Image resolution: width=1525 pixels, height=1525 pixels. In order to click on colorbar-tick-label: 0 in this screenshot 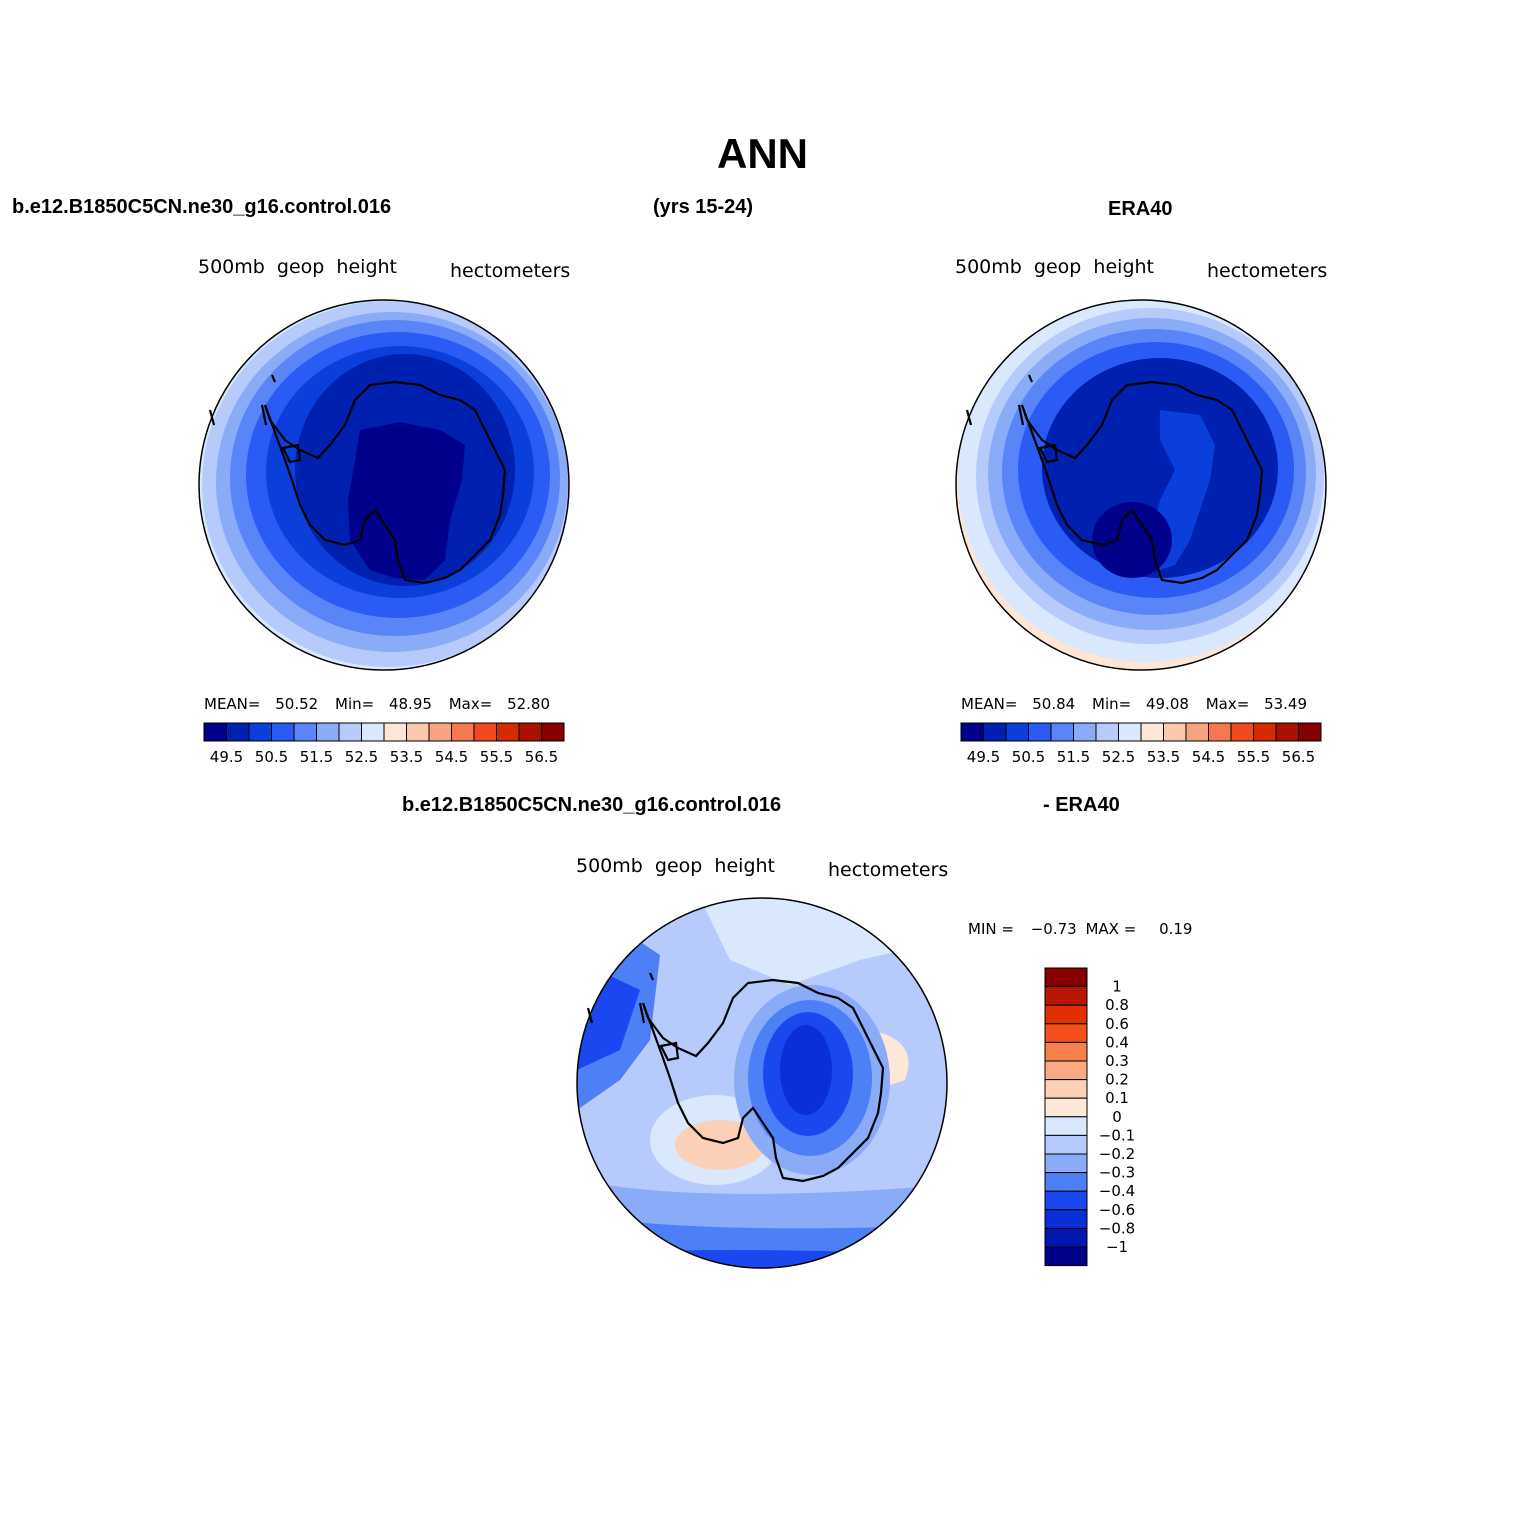, I will do `click(1117, 1117)`.